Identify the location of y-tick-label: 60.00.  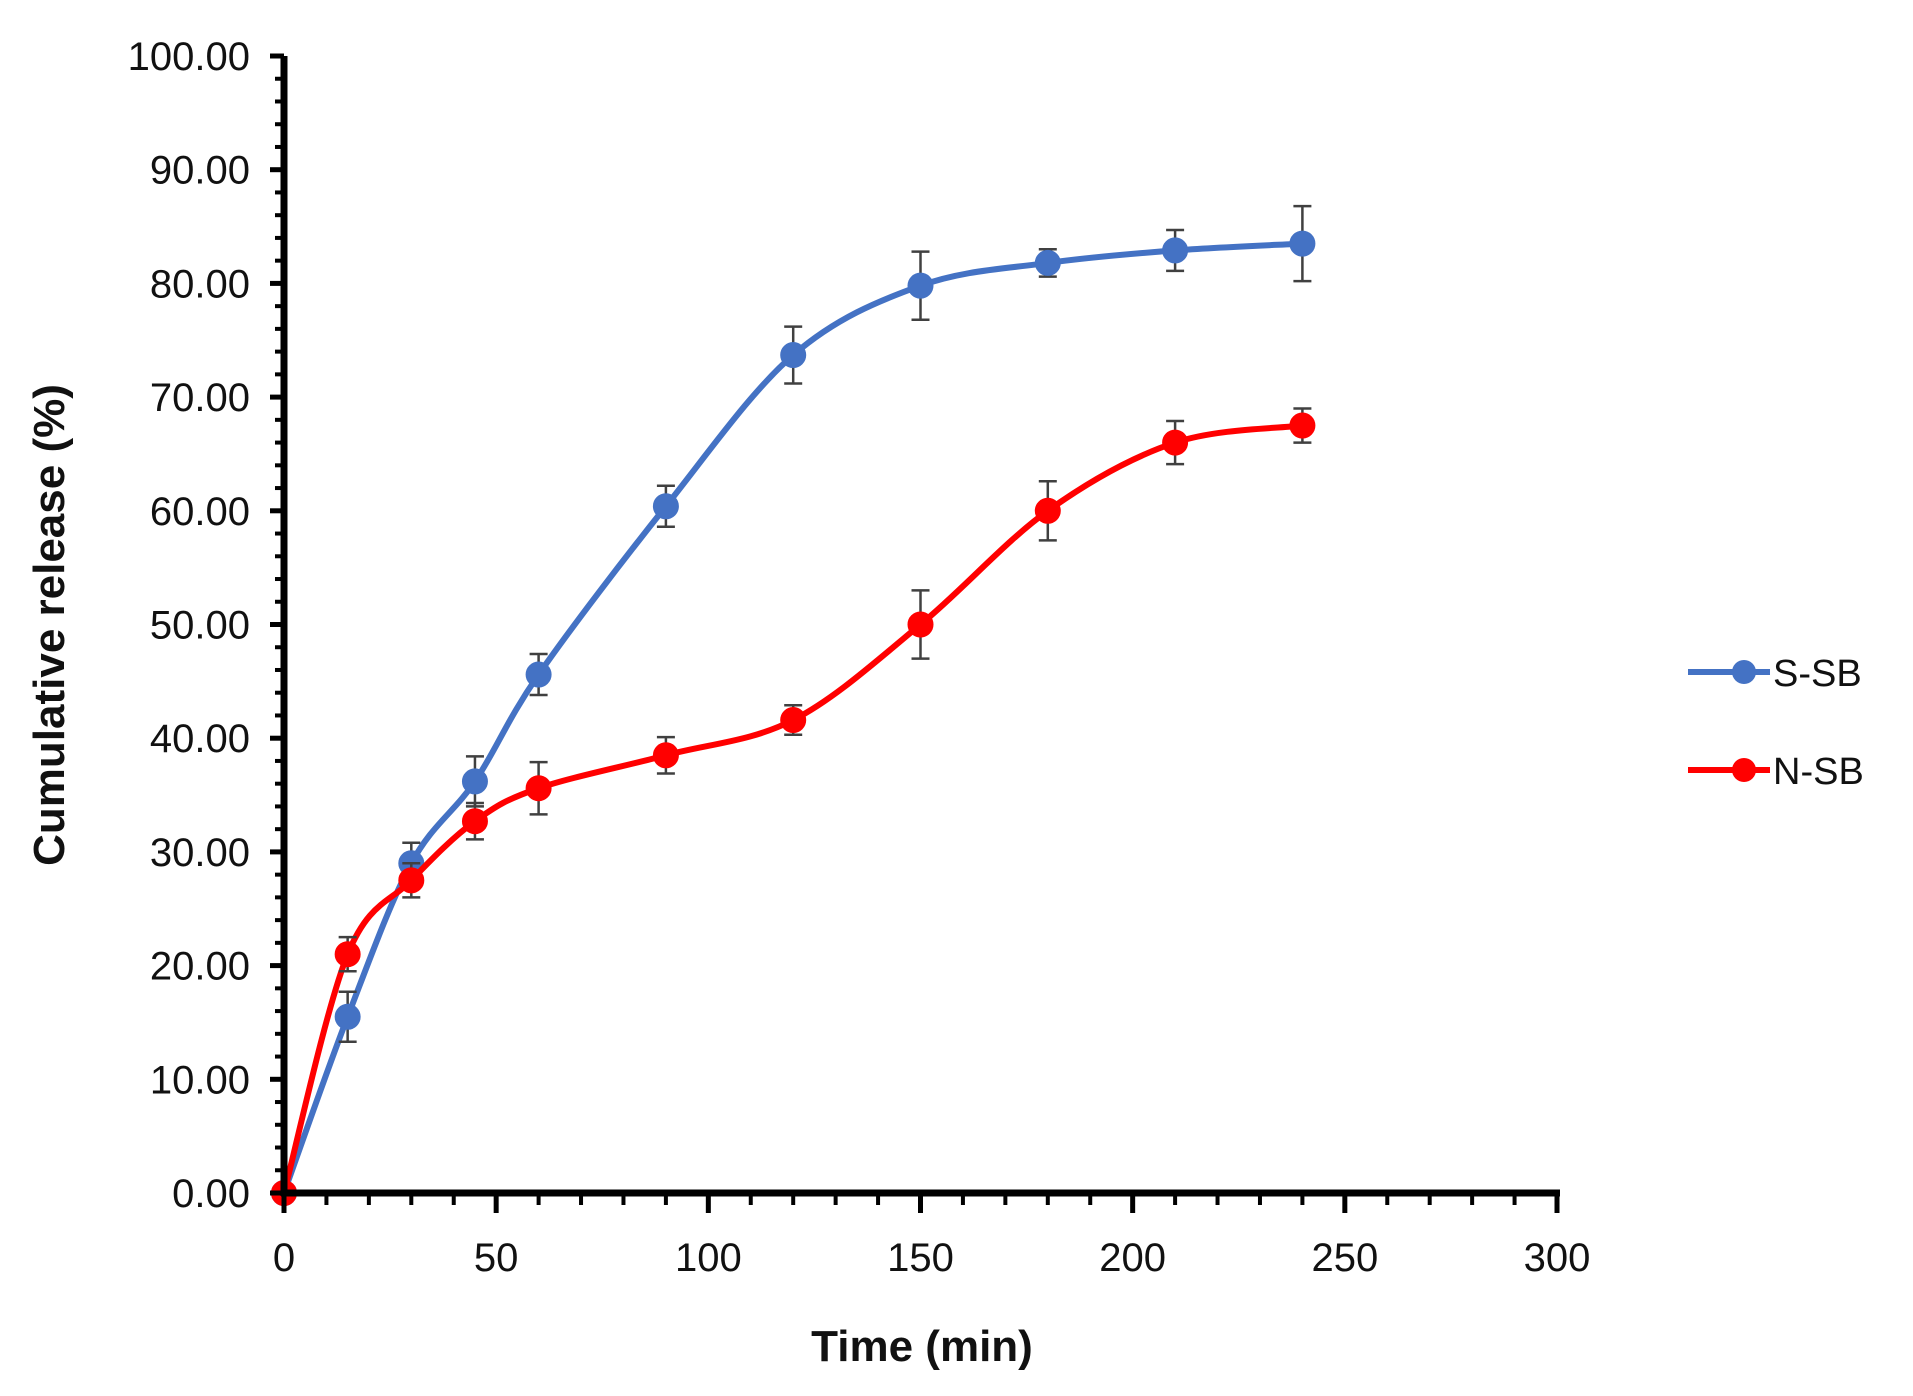
(200, 512).